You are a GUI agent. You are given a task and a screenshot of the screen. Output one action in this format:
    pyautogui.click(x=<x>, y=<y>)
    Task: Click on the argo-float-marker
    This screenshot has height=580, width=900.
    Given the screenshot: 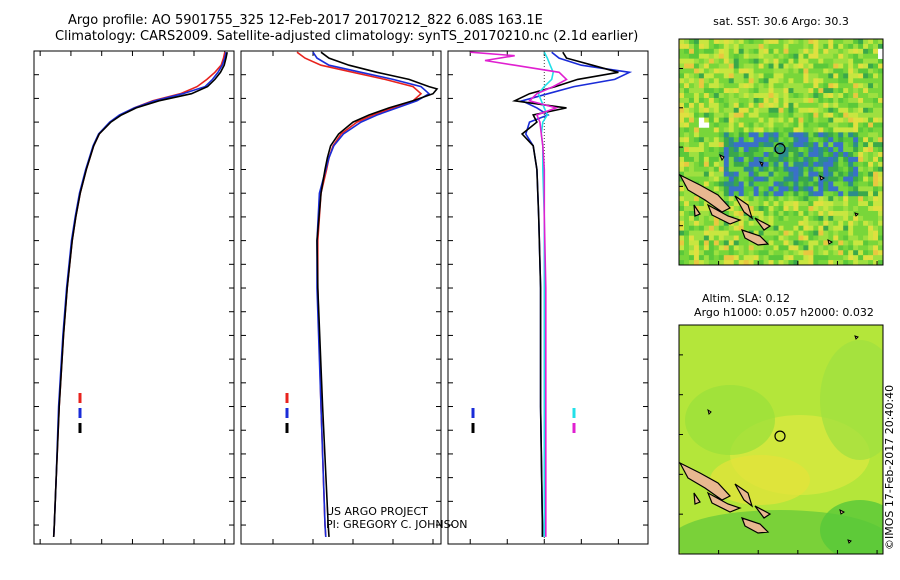 What is the action you would take?
    pyautogui.click(x=780, y=149)
    